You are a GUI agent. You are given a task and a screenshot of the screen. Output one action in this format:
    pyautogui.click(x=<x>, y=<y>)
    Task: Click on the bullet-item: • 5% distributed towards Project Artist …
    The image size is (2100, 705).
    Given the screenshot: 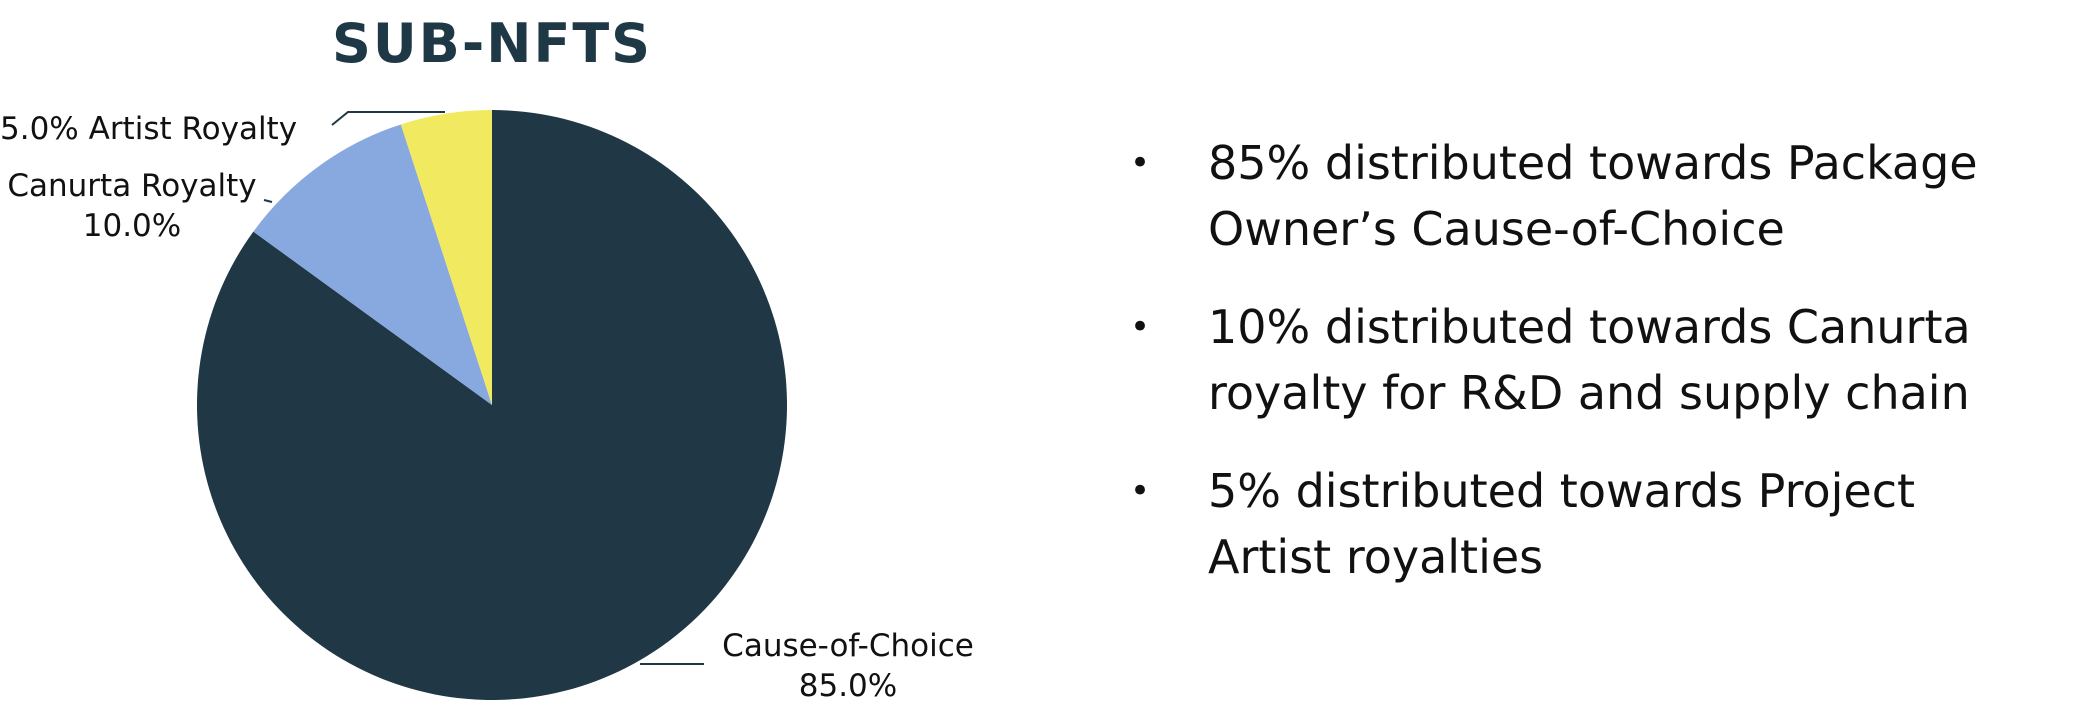 What is the action you would take?
    pyautogui.click(x=1605, y=524)
    